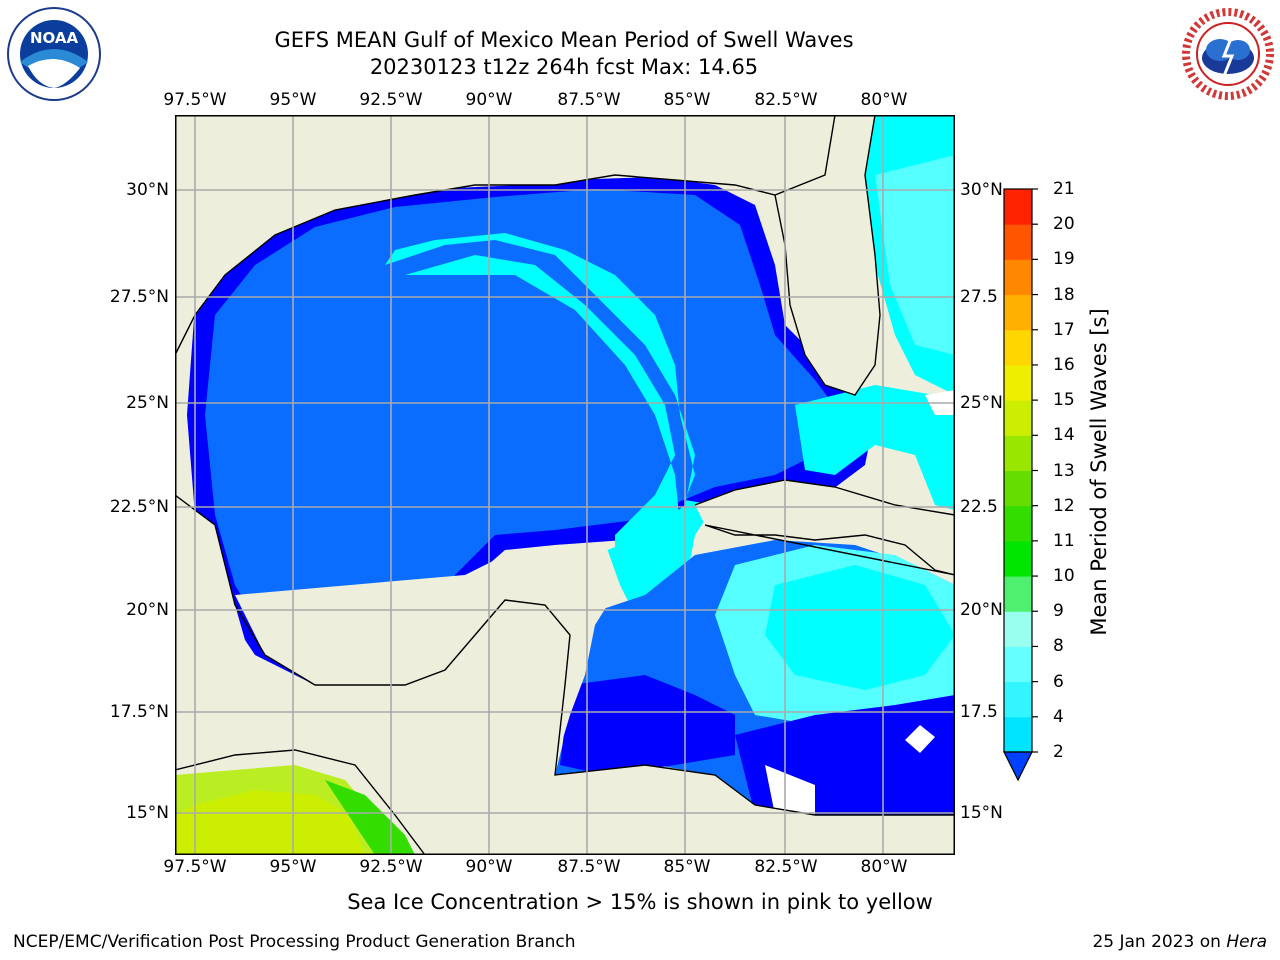  I want to click on lat-label-left: 20°N, so click(147, 610).